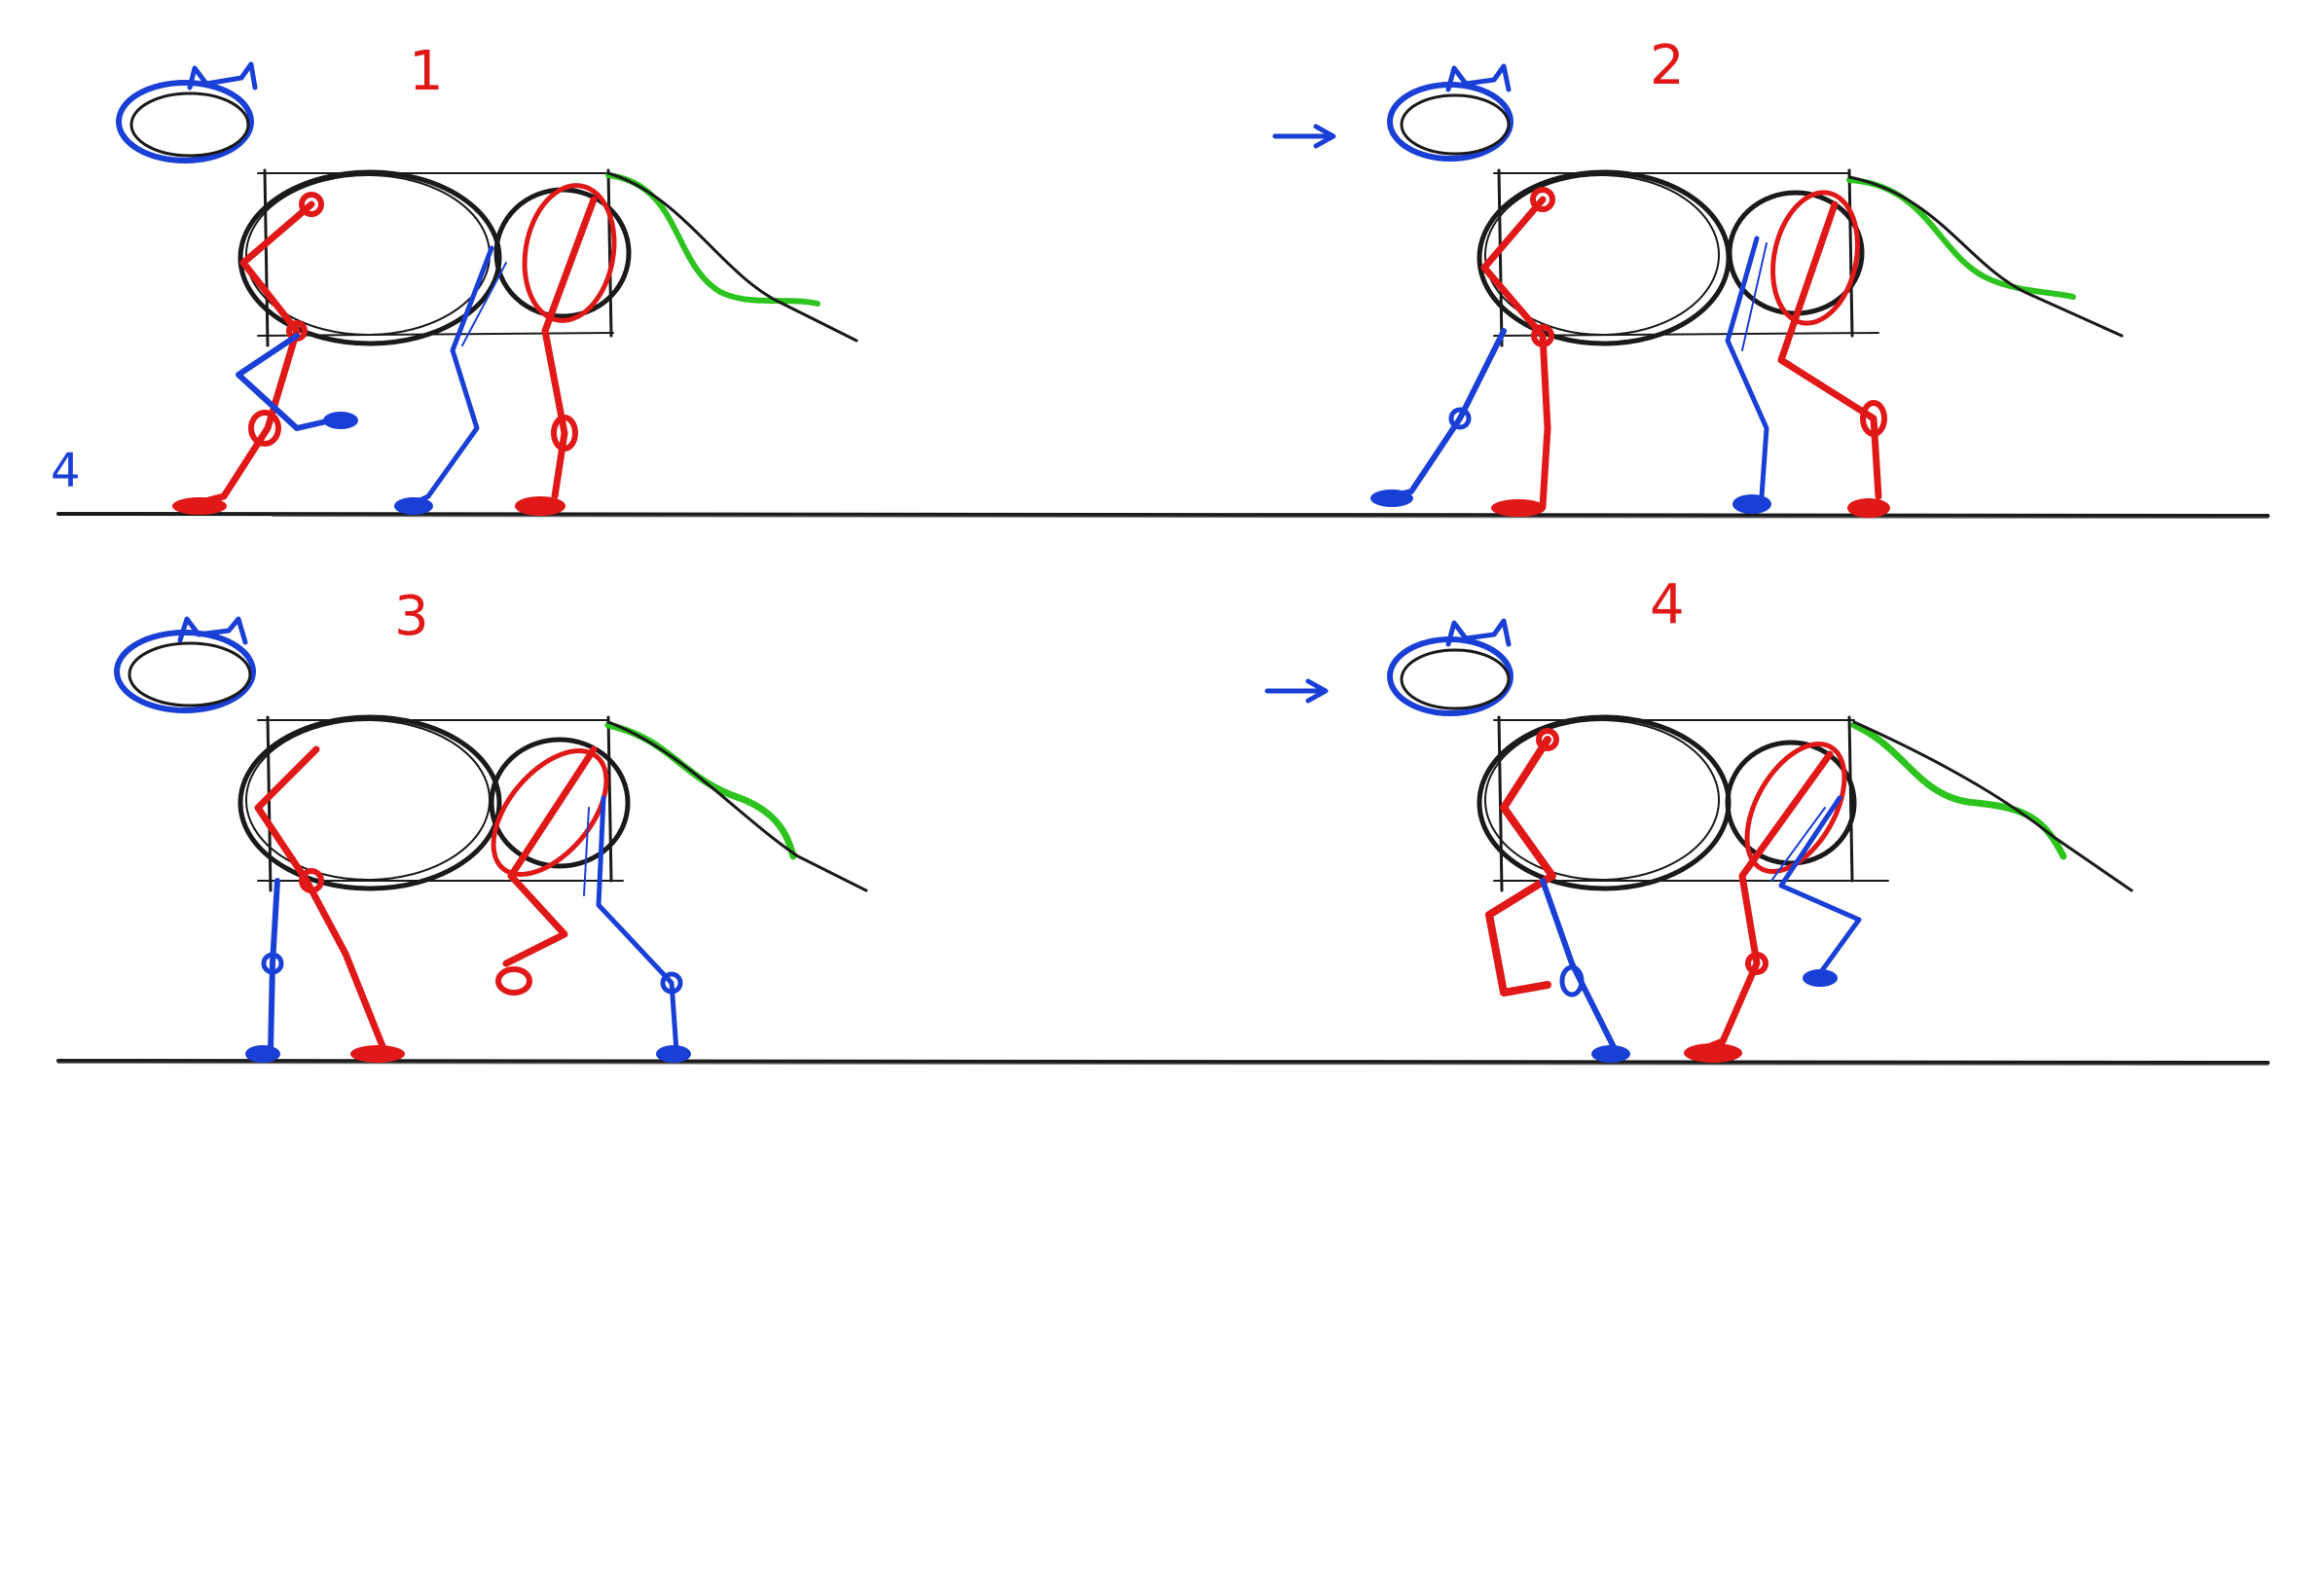 This screenshot has width=2297, height=1596. I want to click on frame-number: 1, so click(426, 71).